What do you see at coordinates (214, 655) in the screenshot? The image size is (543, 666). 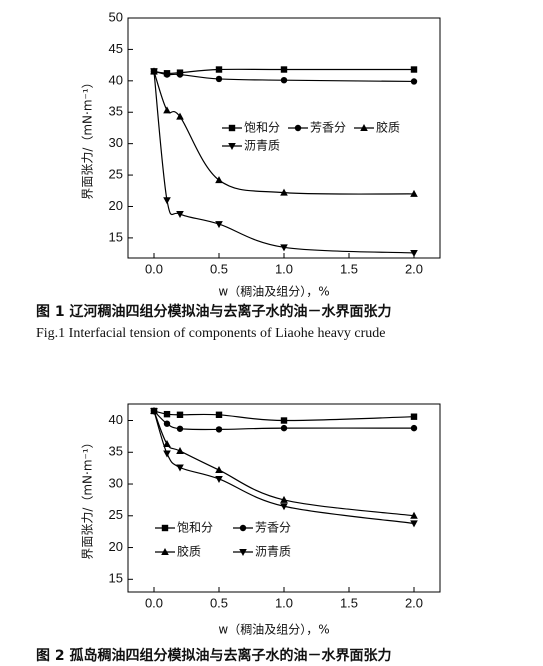 I see `caption: 图 2 孤岛稠油四组分模拟油与去离子水的油－水界面张力` at bounding box center [214, 655].